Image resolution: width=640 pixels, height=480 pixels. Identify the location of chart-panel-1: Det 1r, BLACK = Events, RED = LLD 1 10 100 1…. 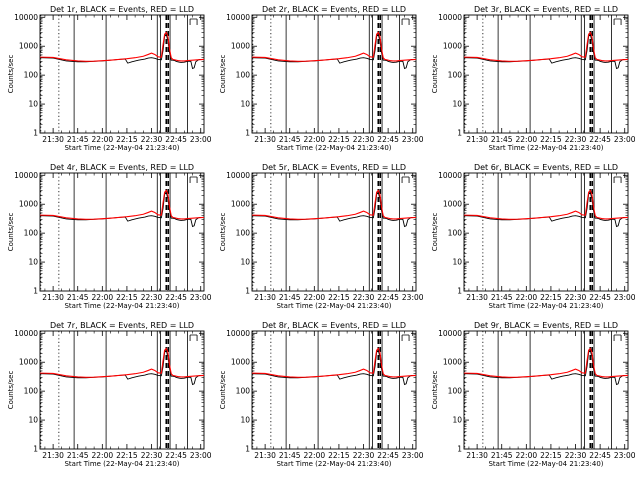
(109, 78).